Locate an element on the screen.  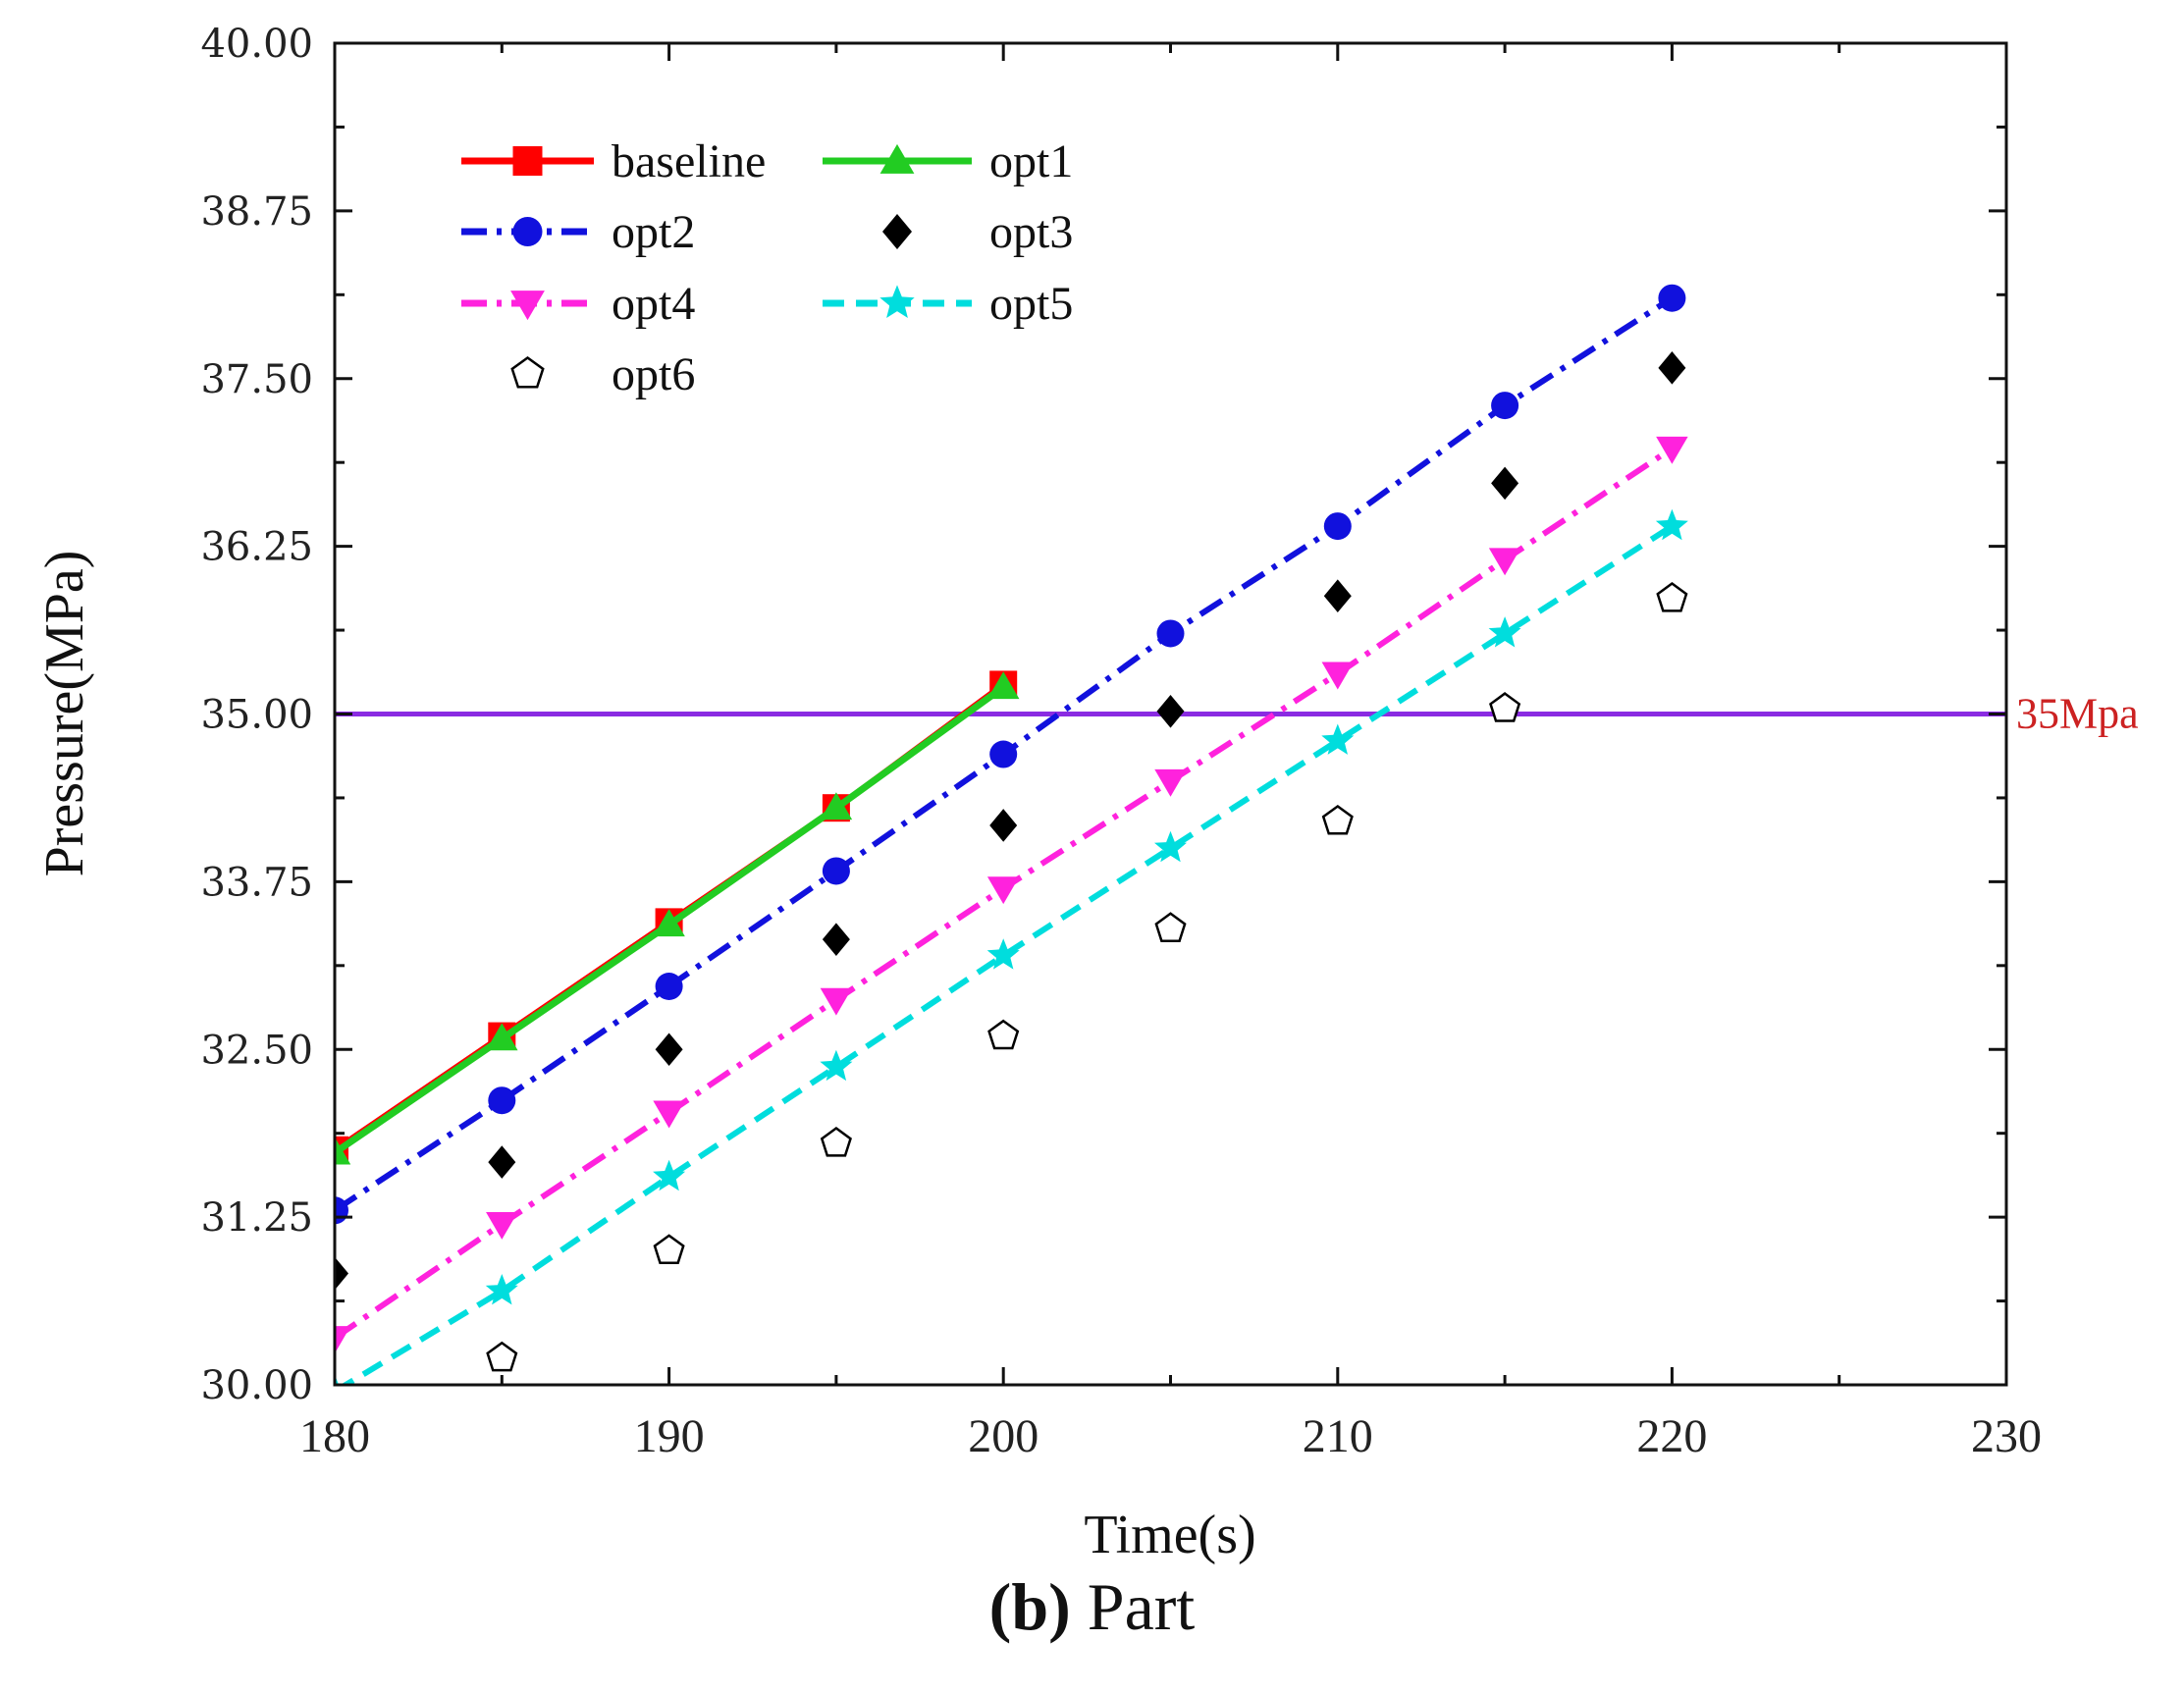
legend-marker-opt6 is located at coordinates (527, 372).